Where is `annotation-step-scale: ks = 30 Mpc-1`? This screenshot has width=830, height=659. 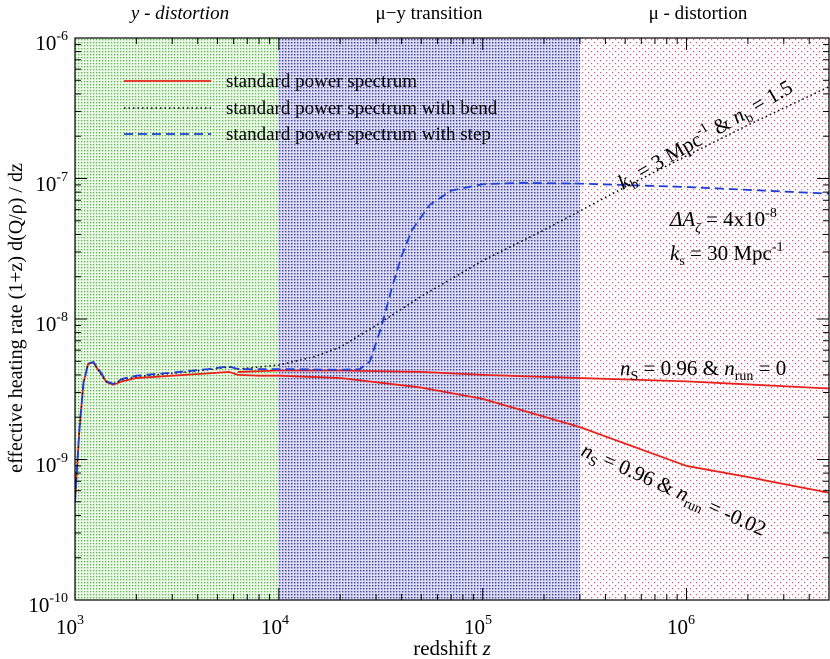 annotation-step-scale: ks = 30 Mpc-1 is located at coordinates (727, 254).